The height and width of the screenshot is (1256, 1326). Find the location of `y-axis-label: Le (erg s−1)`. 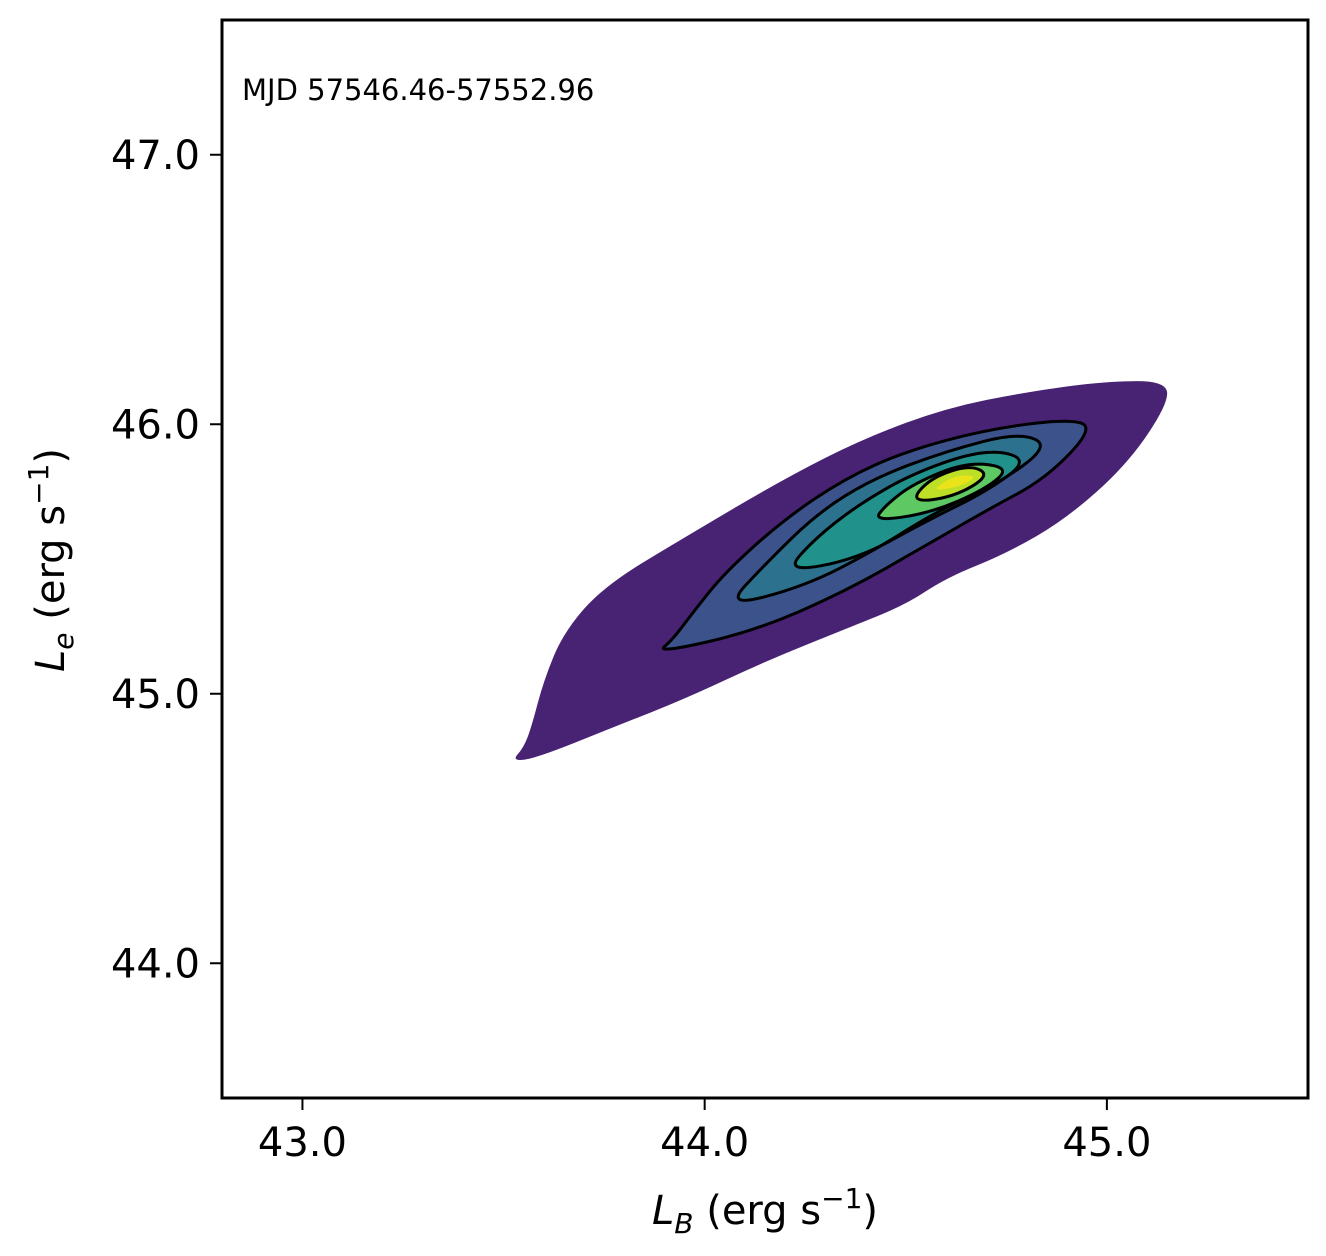

y-axis-label: Le (erg s−1) is located at coordinates (51, 560).